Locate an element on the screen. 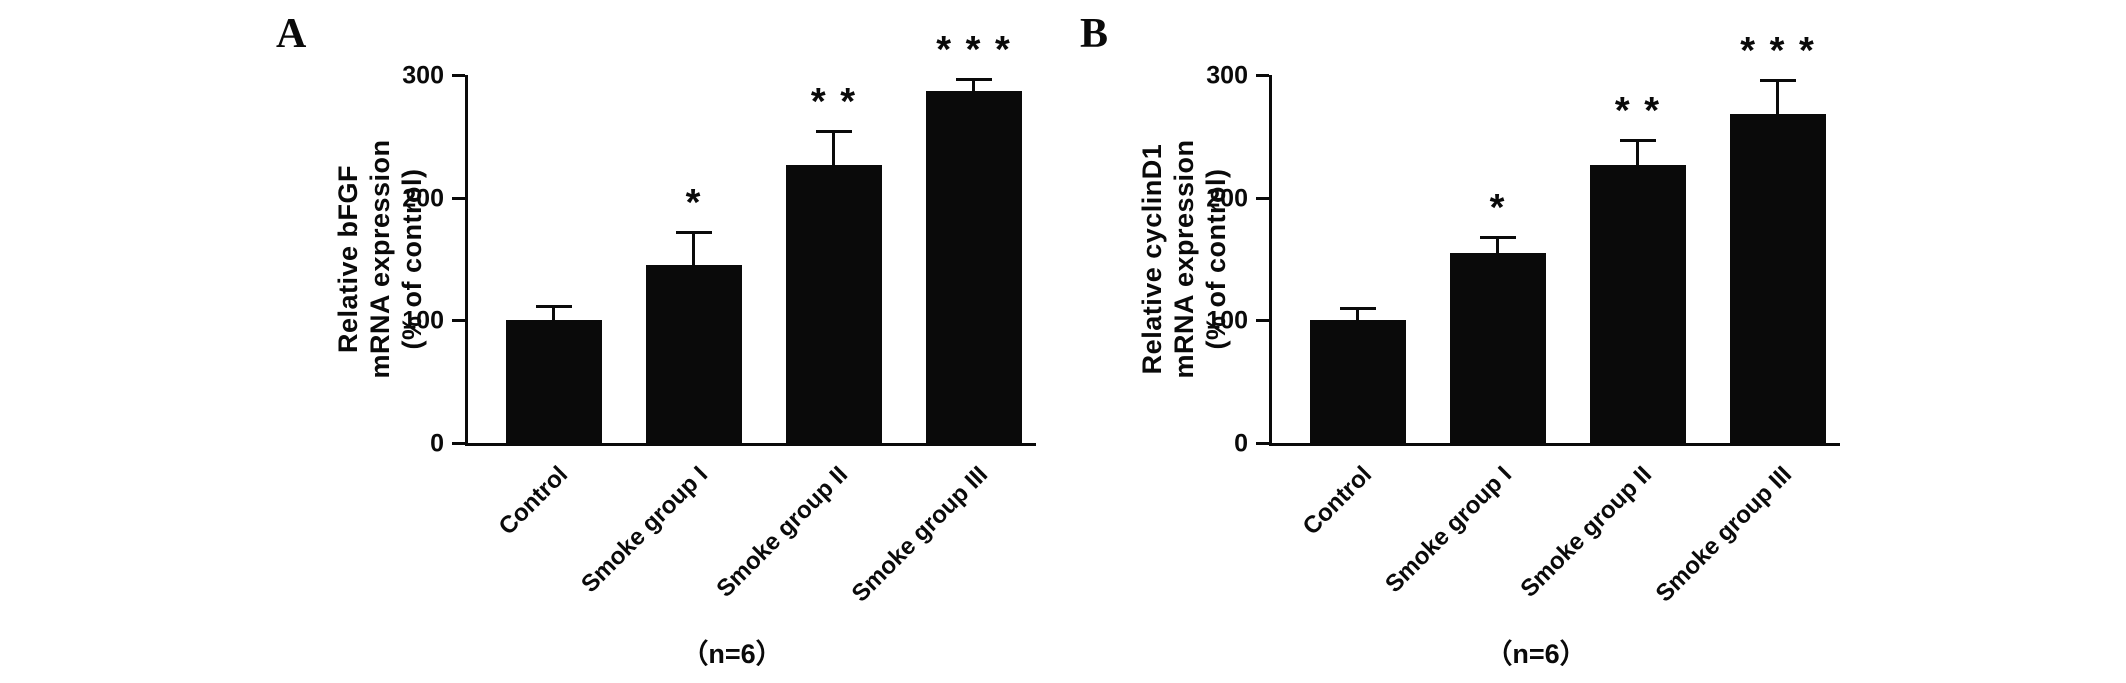  panel-b-label: B is located at coordinates (1094, 34).